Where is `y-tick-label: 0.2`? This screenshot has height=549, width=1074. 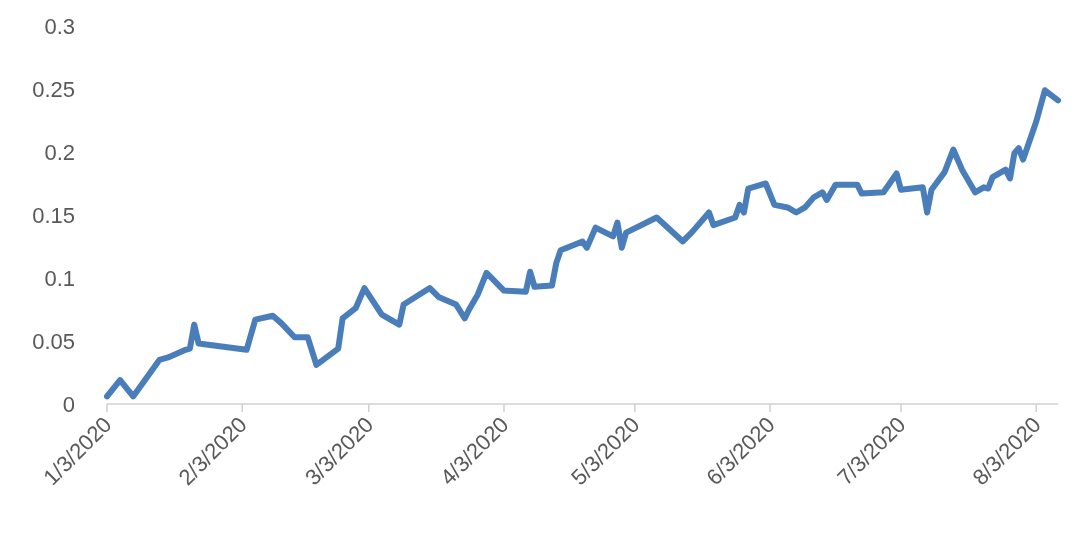 y-tick-label: 0.2 is located at coordinates (59, 152).